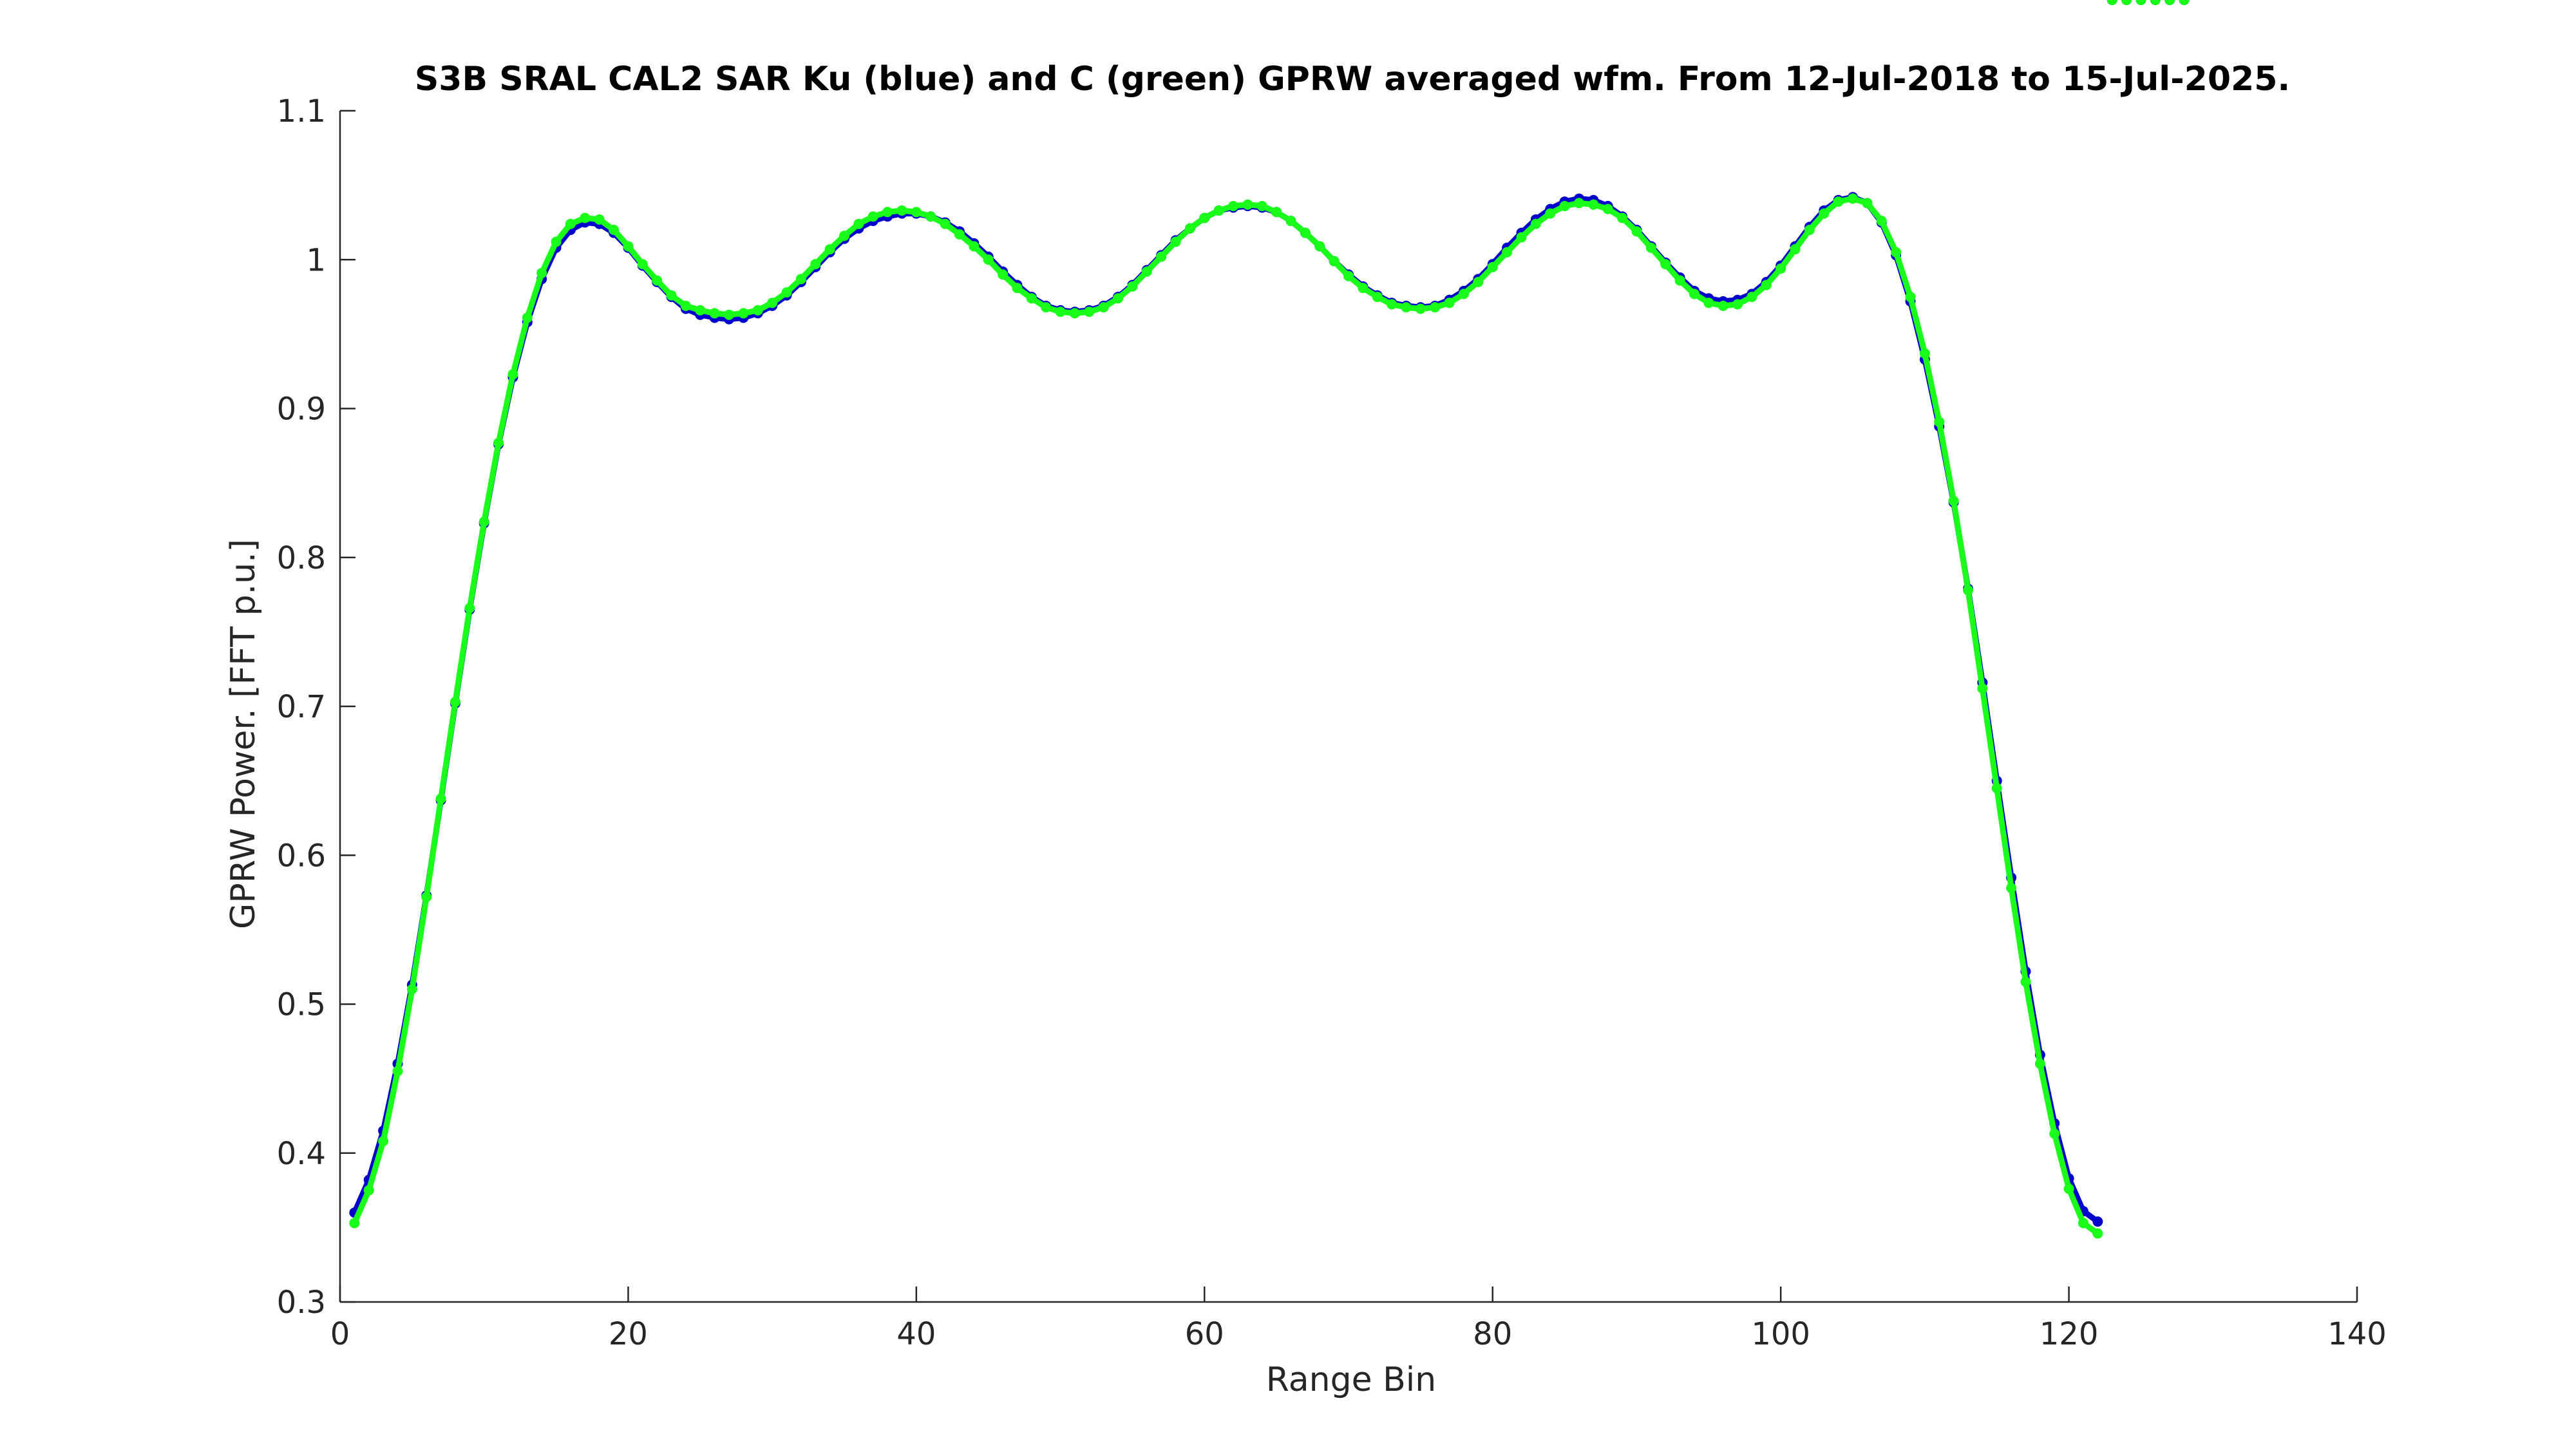 Image resolution: width=2576 pixels, height=1452 pixels. What do you see at coordinates (301, 707) in the screenshot?
I see `y-tick-label: 0.7` at bounding box center [301, 707].